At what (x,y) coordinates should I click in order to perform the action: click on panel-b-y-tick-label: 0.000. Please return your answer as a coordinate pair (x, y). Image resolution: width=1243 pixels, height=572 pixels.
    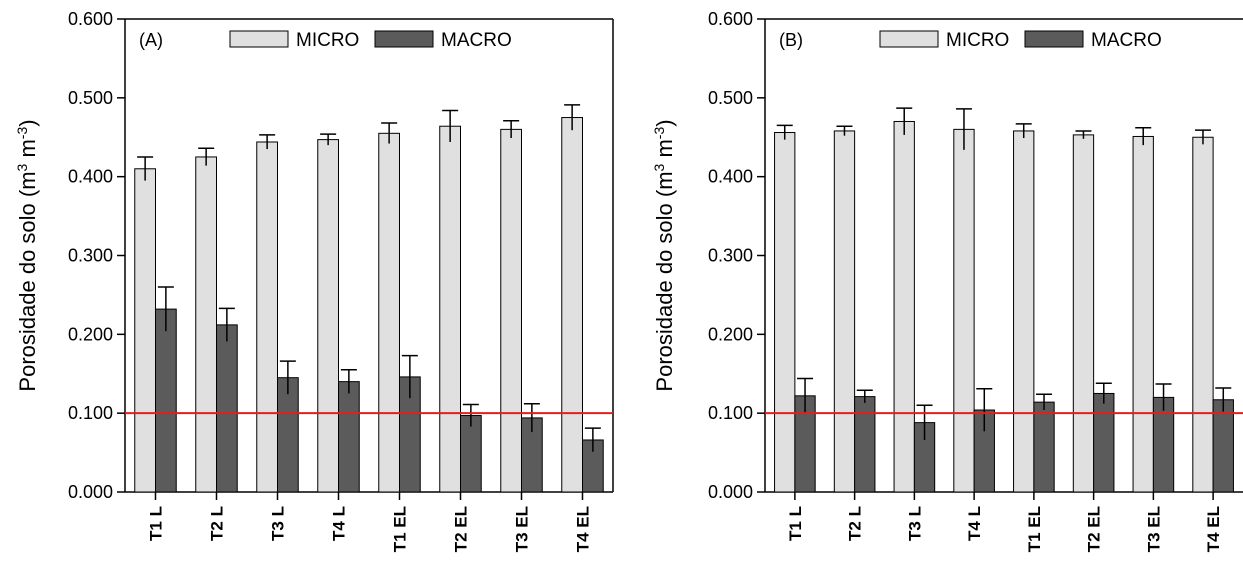
    Looking at the image, I should click on (730, 492).